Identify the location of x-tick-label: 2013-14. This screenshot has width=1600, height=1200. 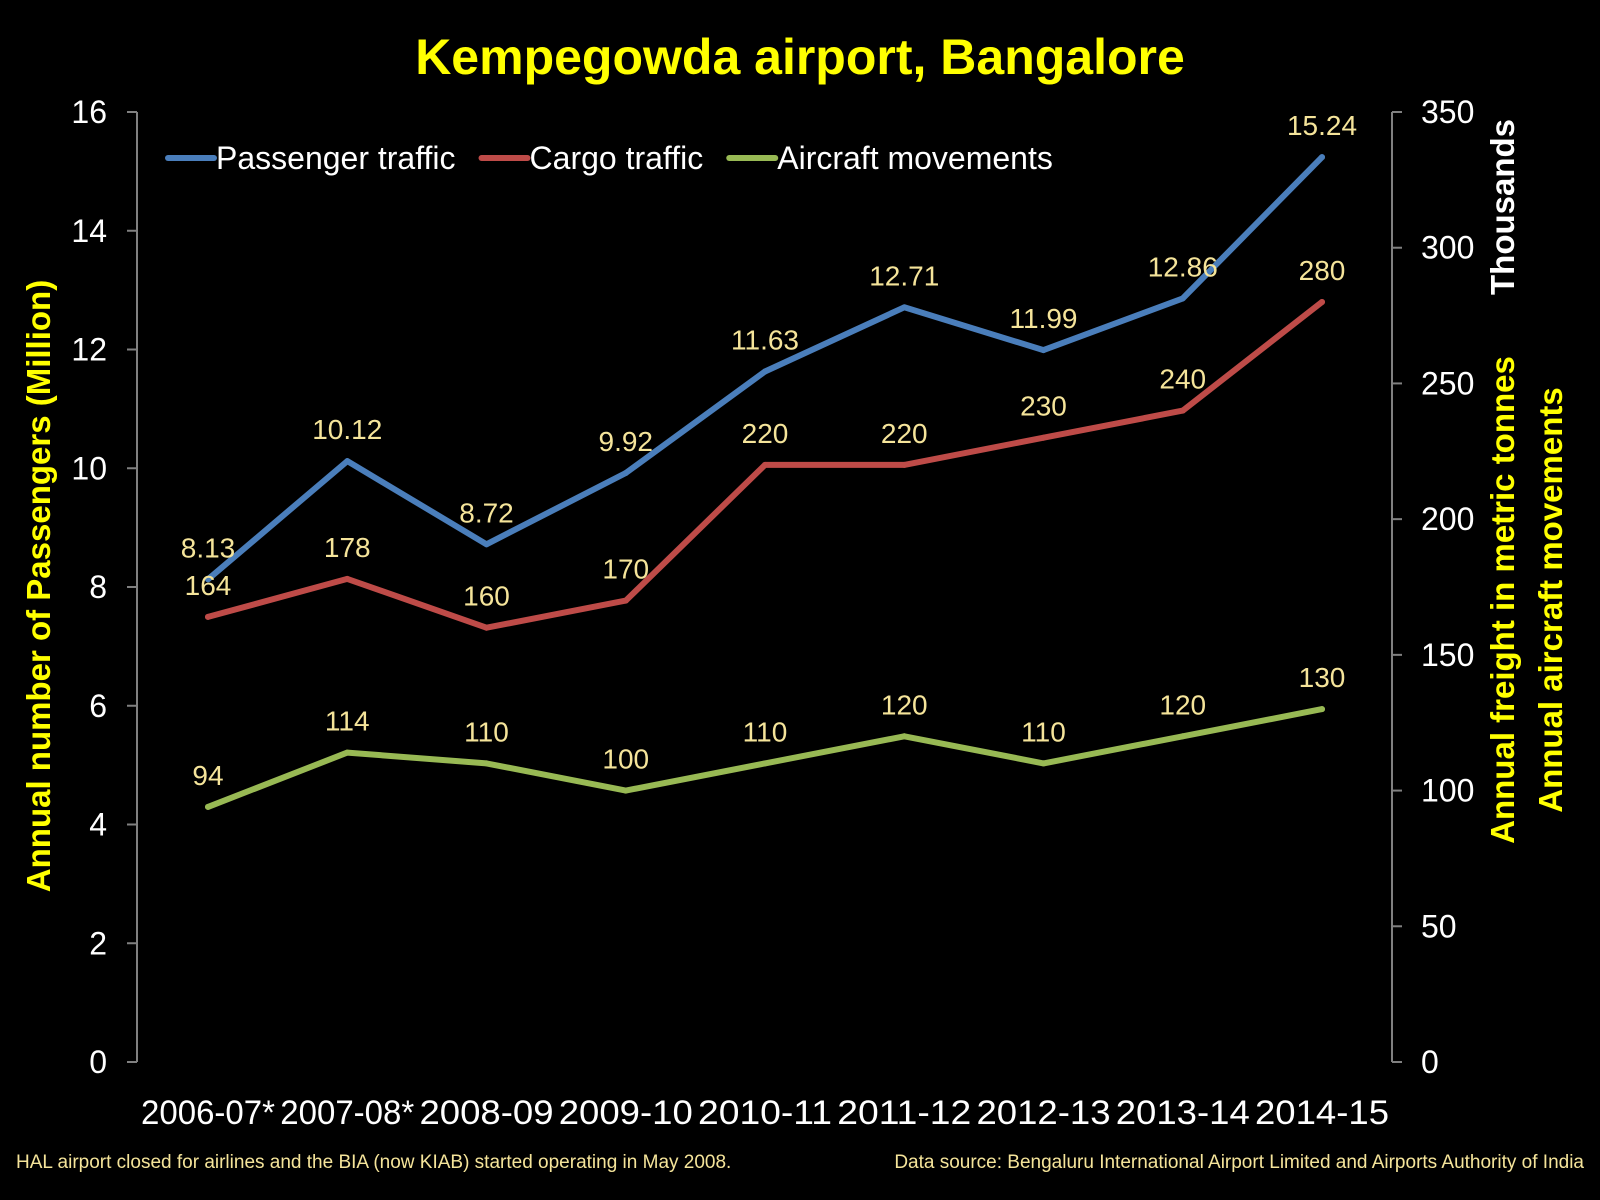
(1183, 1113).